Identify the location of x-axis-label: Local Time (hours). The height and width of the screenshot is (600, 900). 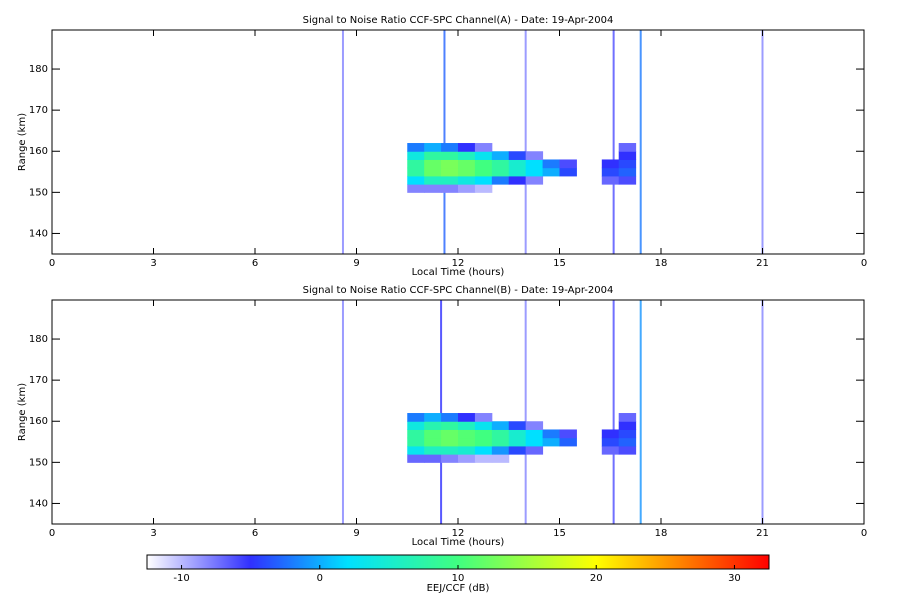
(458, 542).